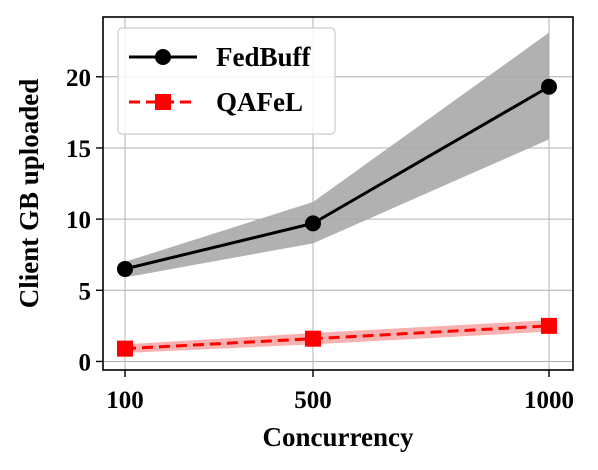  What do you see at coordinates (259, 102) in the screenshot?
I see `legend-label: QAFeL` at bounding box center [259, 102].